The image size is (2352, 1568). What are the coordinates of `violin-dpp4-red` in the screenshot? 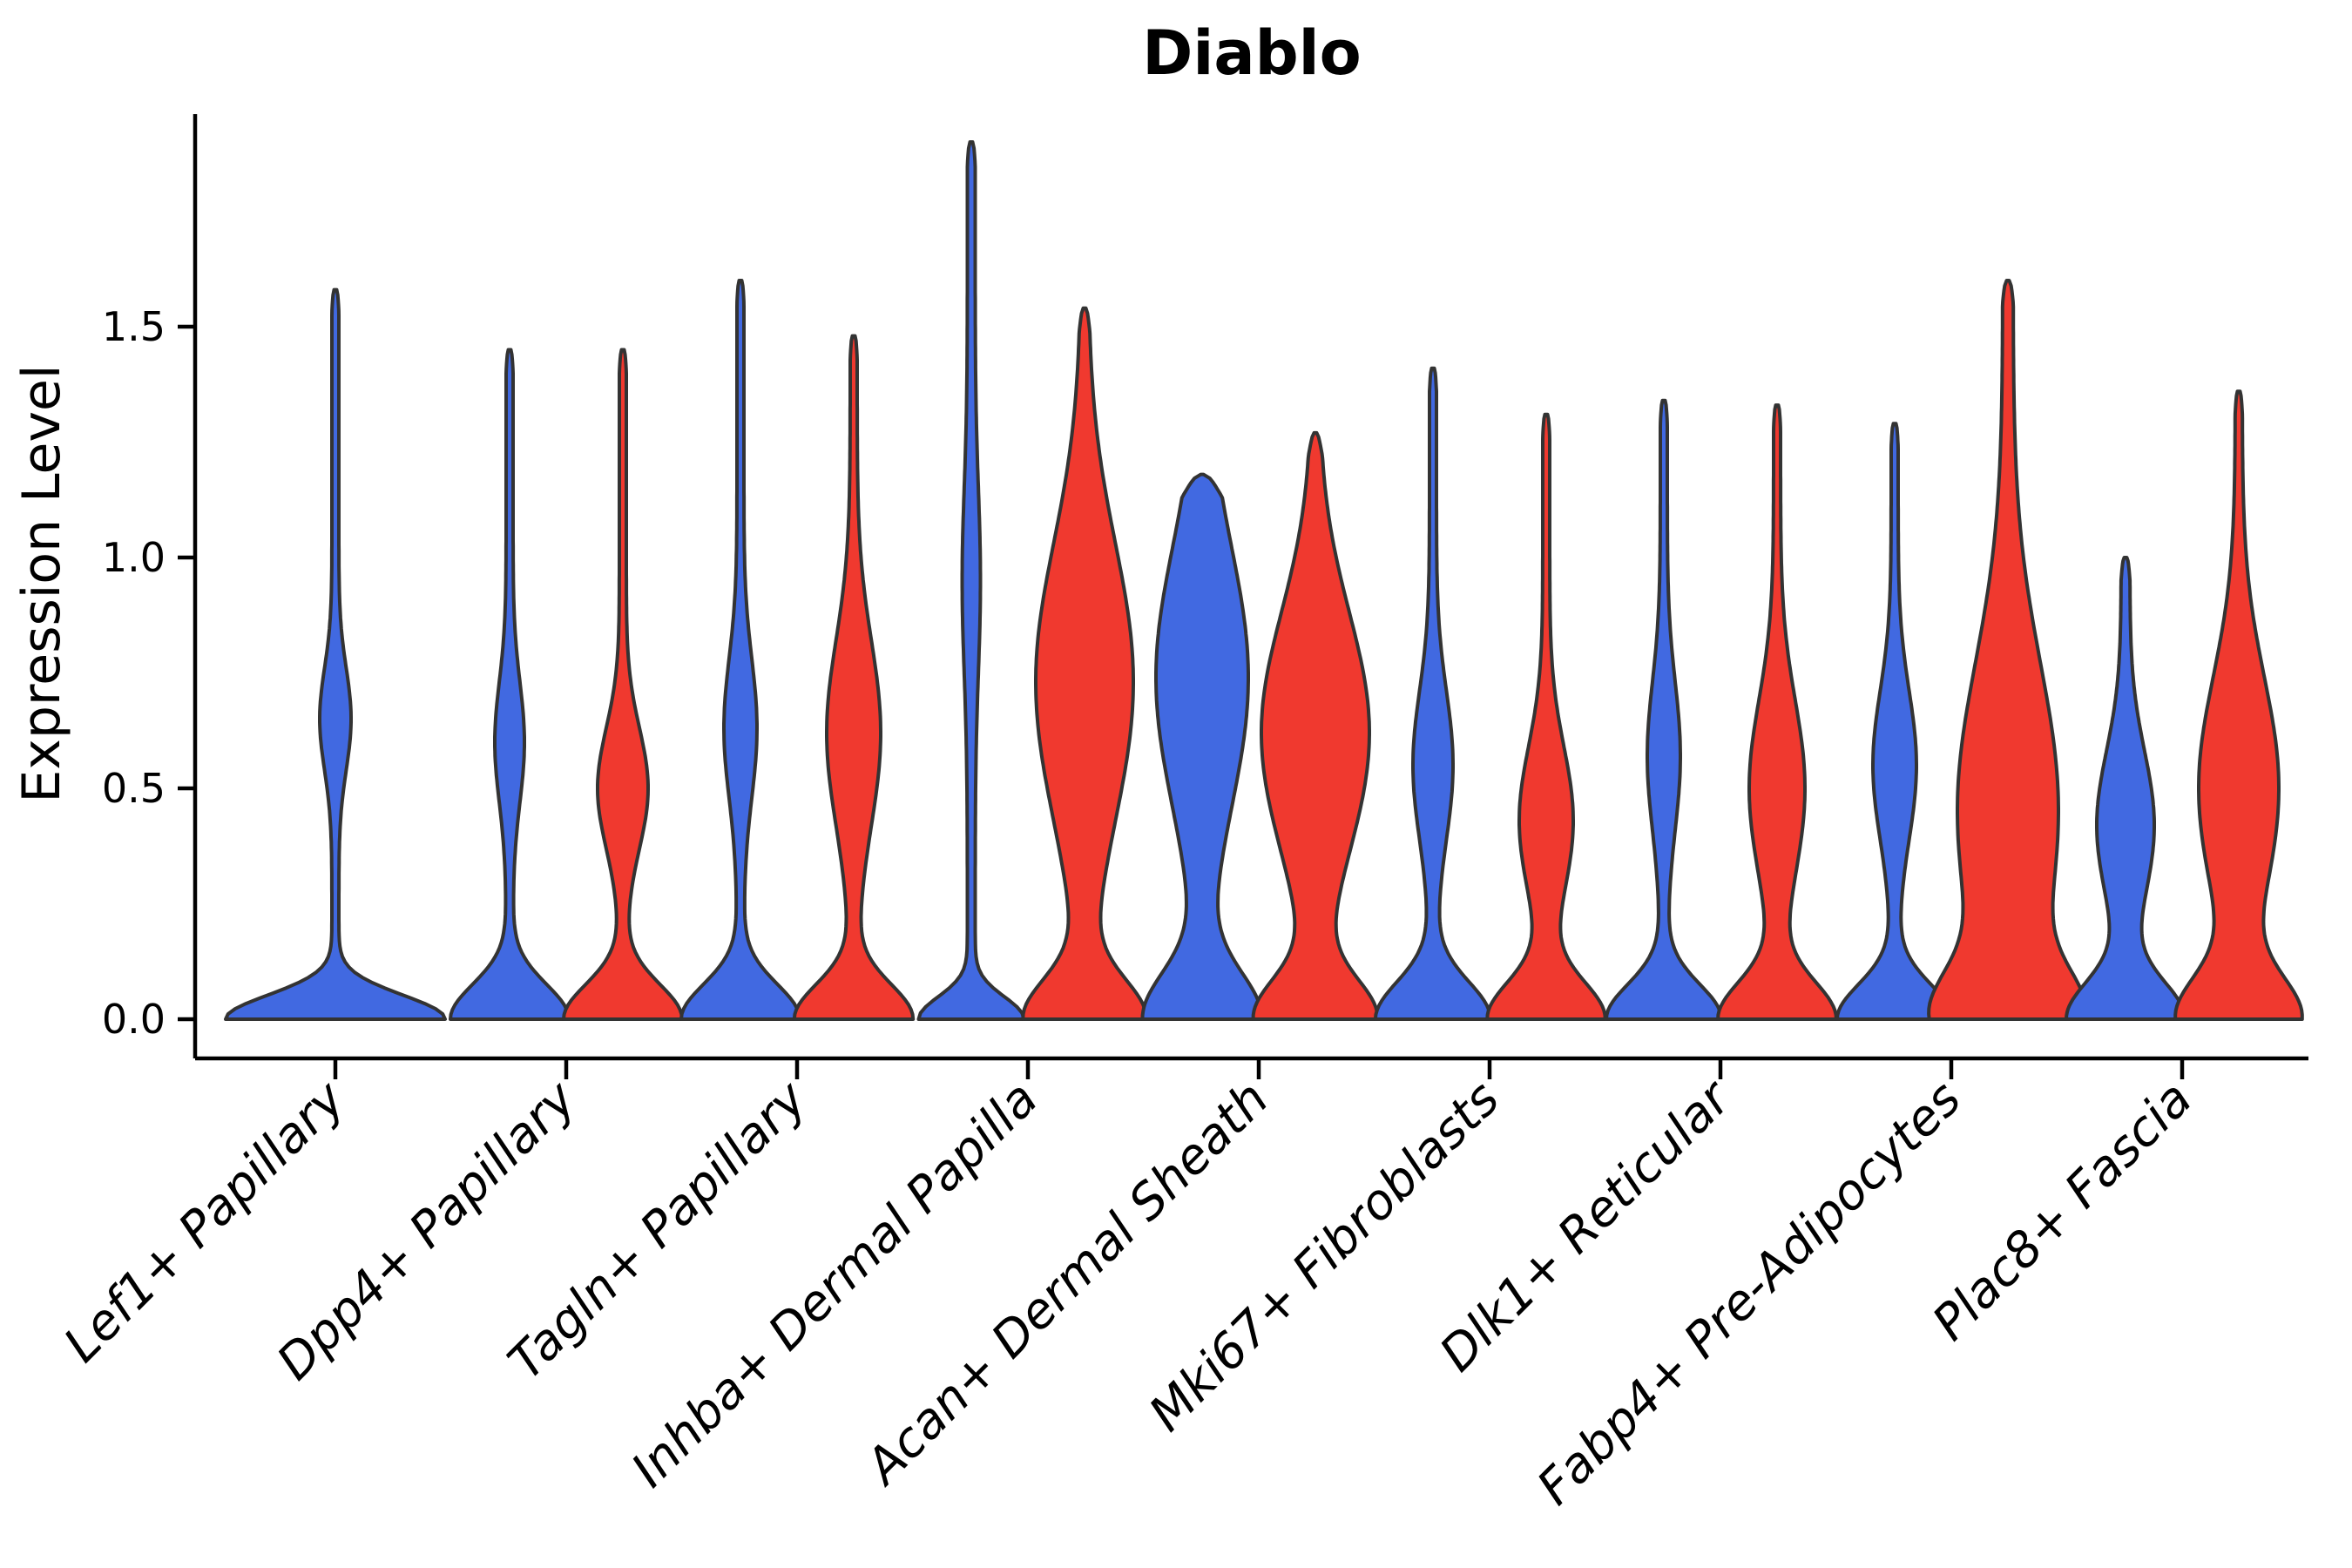 It's located at (623, 684).